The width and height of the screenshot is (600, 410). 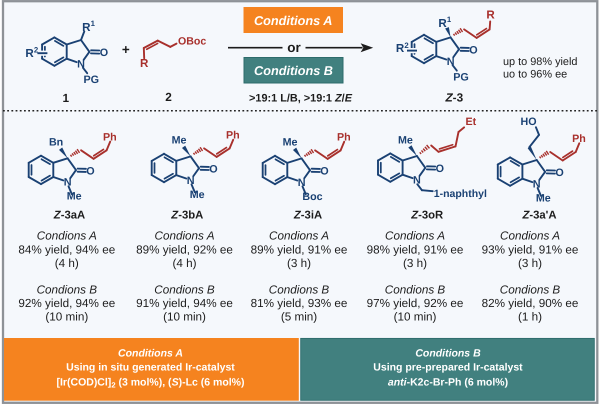 What do you see at coordinates (490, 15) in the screenshot?
I see `svg-text: R` at bounding box center [490, 15].